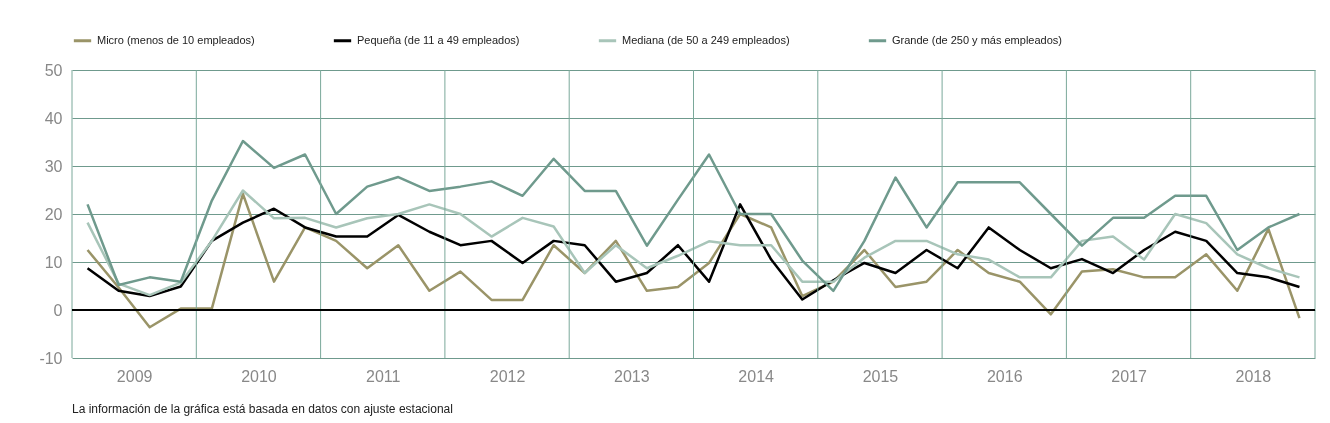  Describe the element at coordinates (51, 358) in the screenshot. I see `y-tick-label: -10` at that location.